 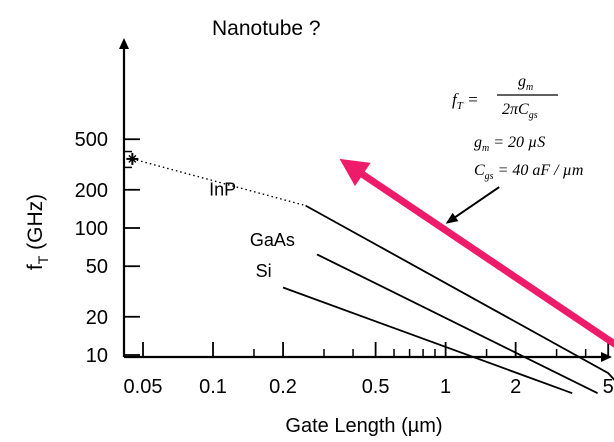 What do you see at coordinates (606, 357) in the screenshot?
I see `x-axis-arrowhead` at bounding box center [606, 357].